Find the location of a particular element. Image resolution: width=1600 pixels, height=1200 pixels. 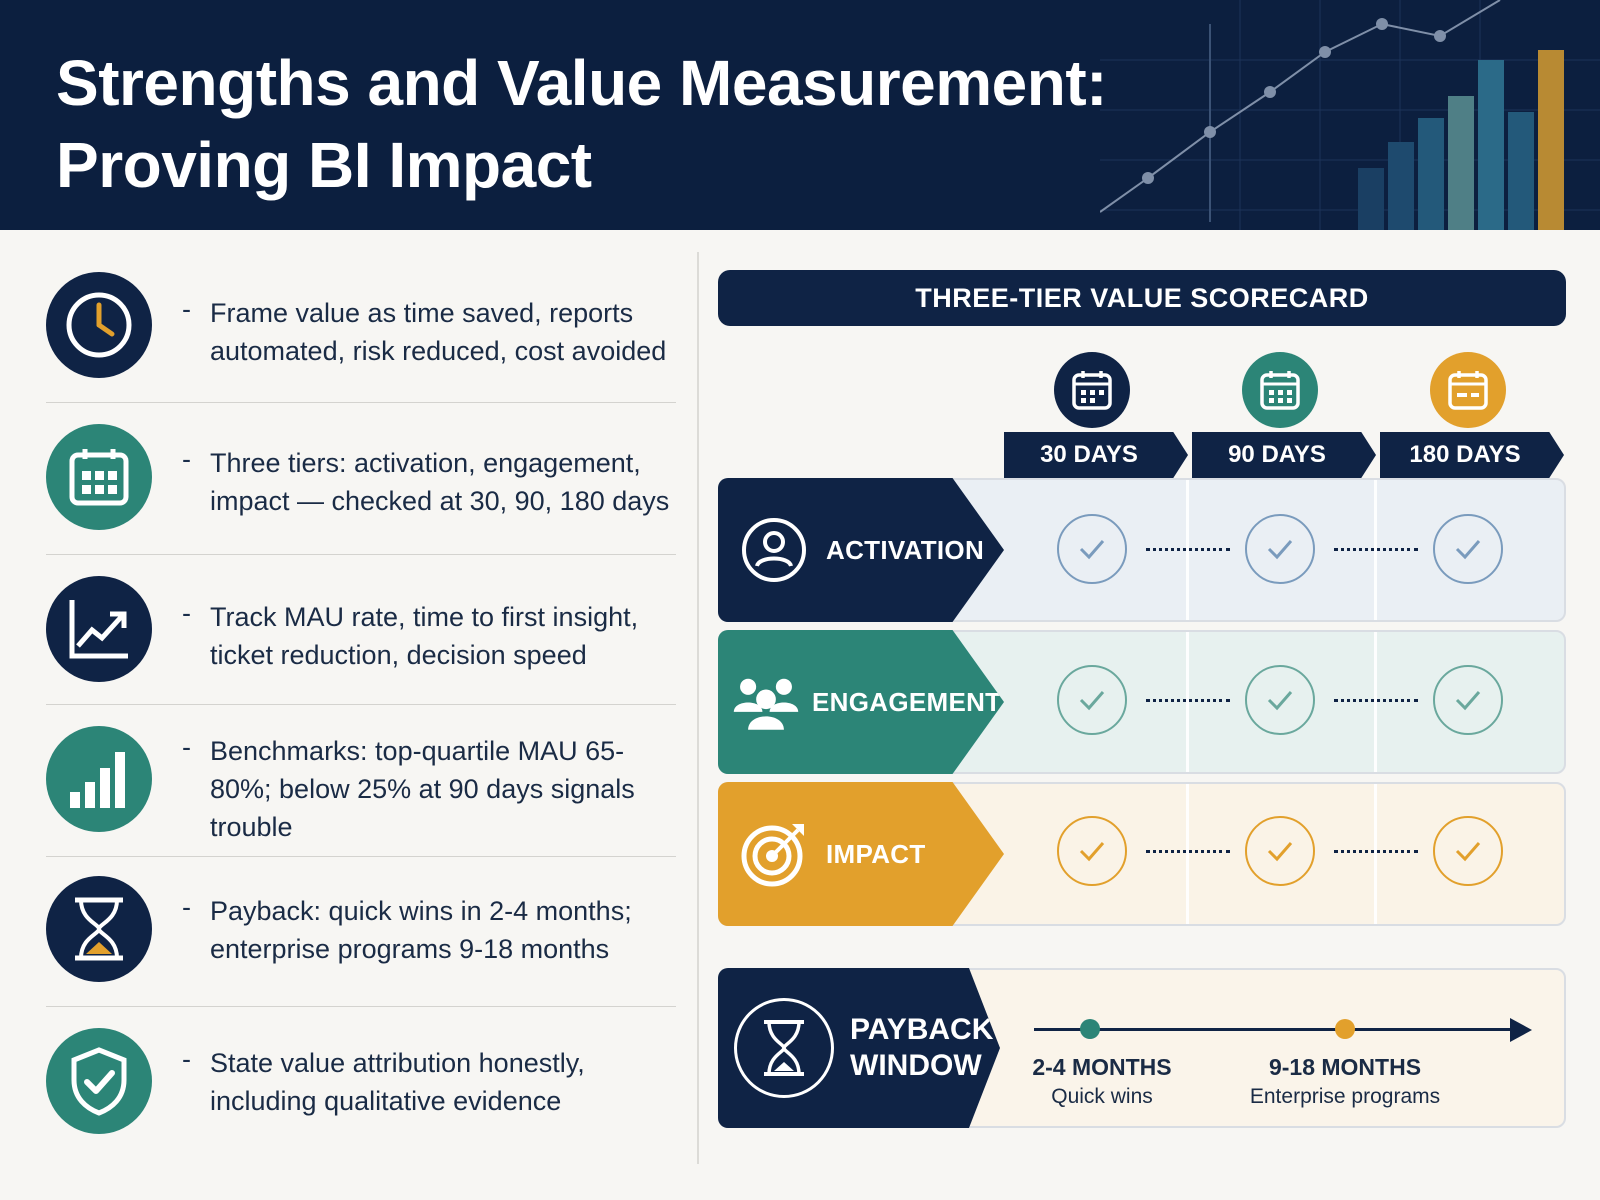

page-title-line-1: Strengths and Value Measurement: is located at coordinates (581, 83).